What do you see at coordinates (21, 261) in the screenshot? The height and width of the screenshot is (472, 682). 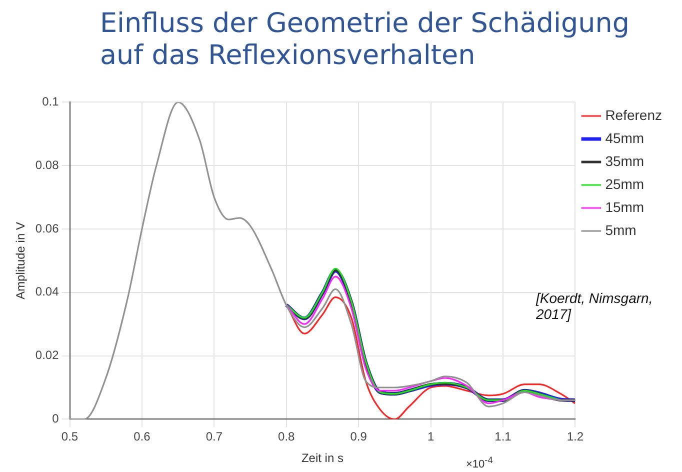 I see `y-axis-title: Amplitude in V` at bounding box center [21, 261].